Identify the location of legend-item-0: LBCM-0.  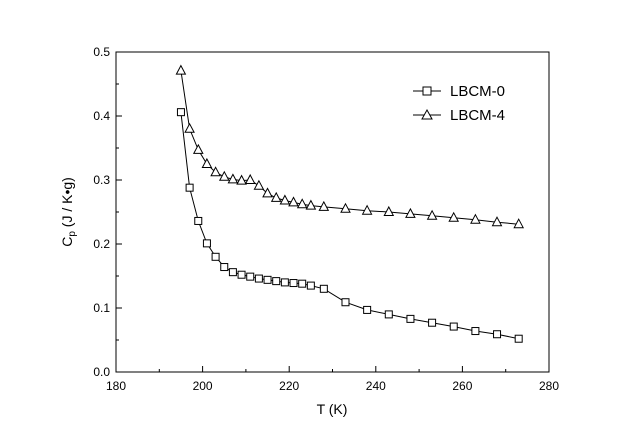
(459, 91).